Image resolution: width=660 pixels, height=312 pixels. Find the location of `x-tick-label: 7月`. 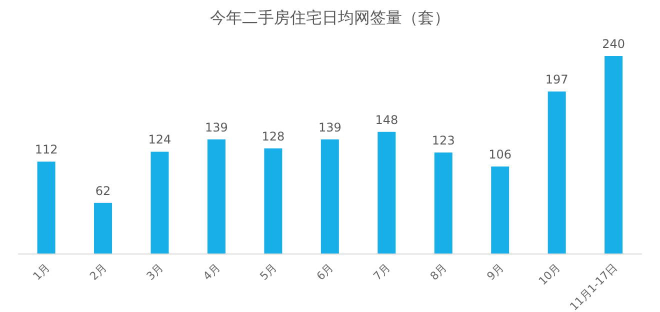

x-tick-label: 7月 is located at coordinates (381, 271).